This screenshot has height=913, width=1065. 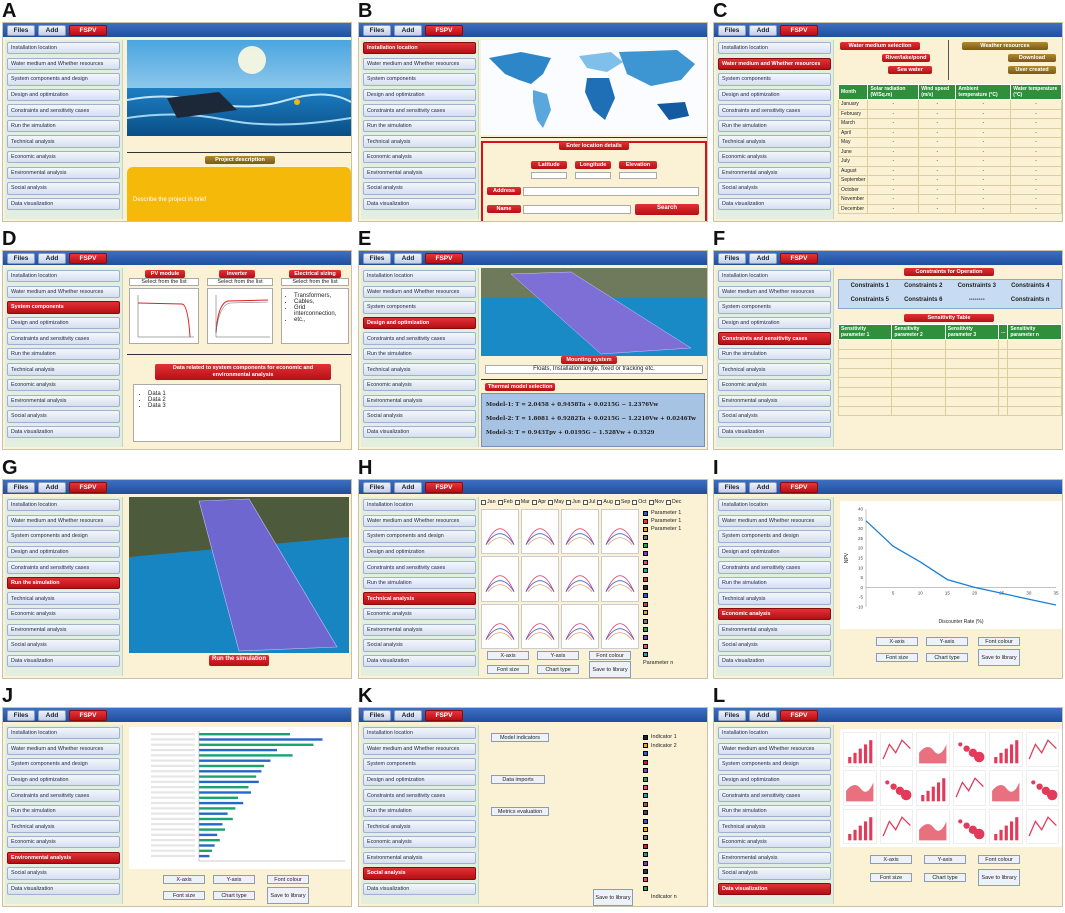 I want to click on weather-resources-button: Weather resources, so click(x=1005, y=46).